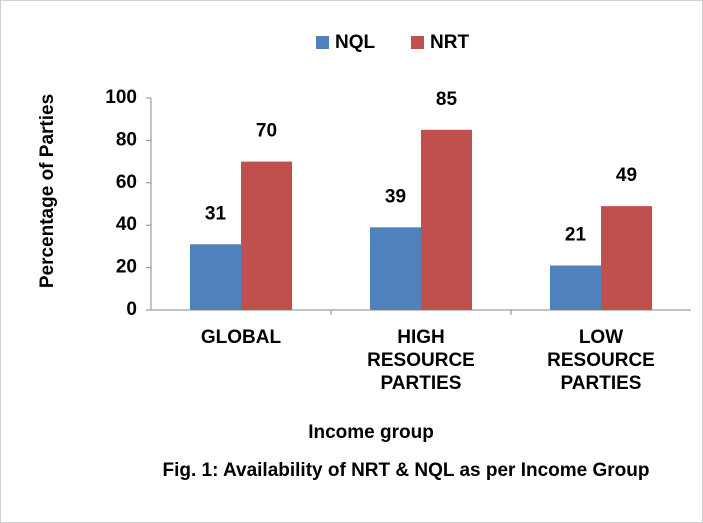 Image resolution: width=703 pixels, height=523 pixels. I want to click on x-axis-label: Income group, so click(371, 432).